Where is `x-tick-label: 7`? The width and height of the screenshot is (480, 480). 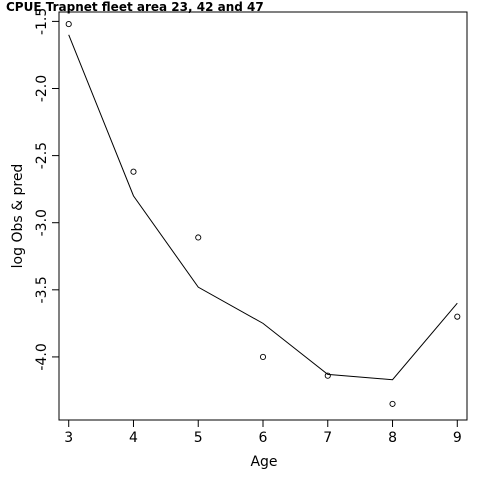
x-tick-label: 7 is located at coordinates (327, 438).